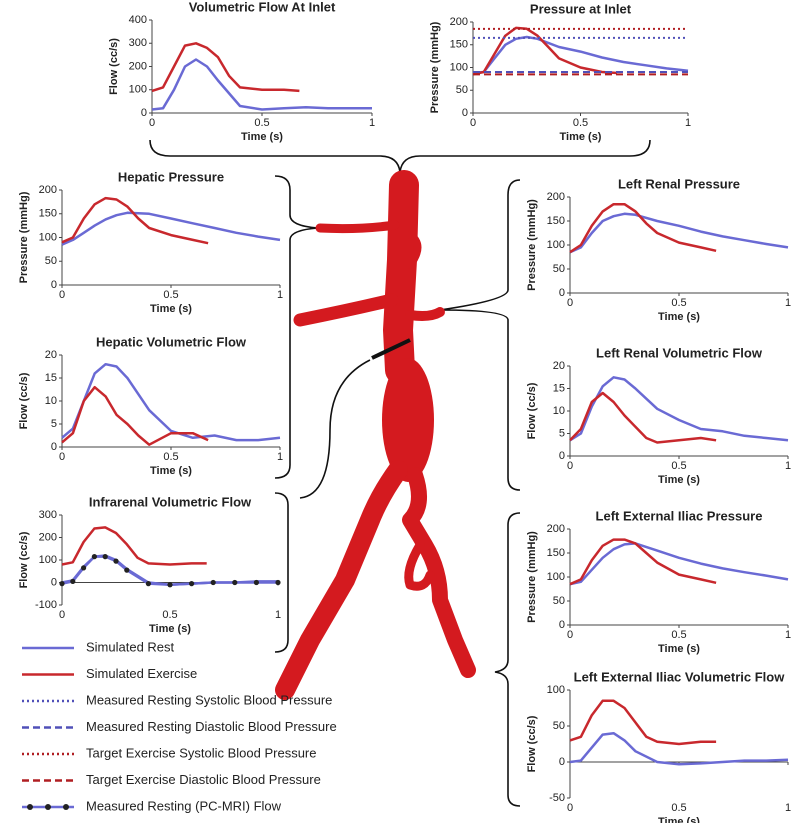  Describe the element at coordinates (391, 349) in the screenshot. I see `marker-band` at that location.